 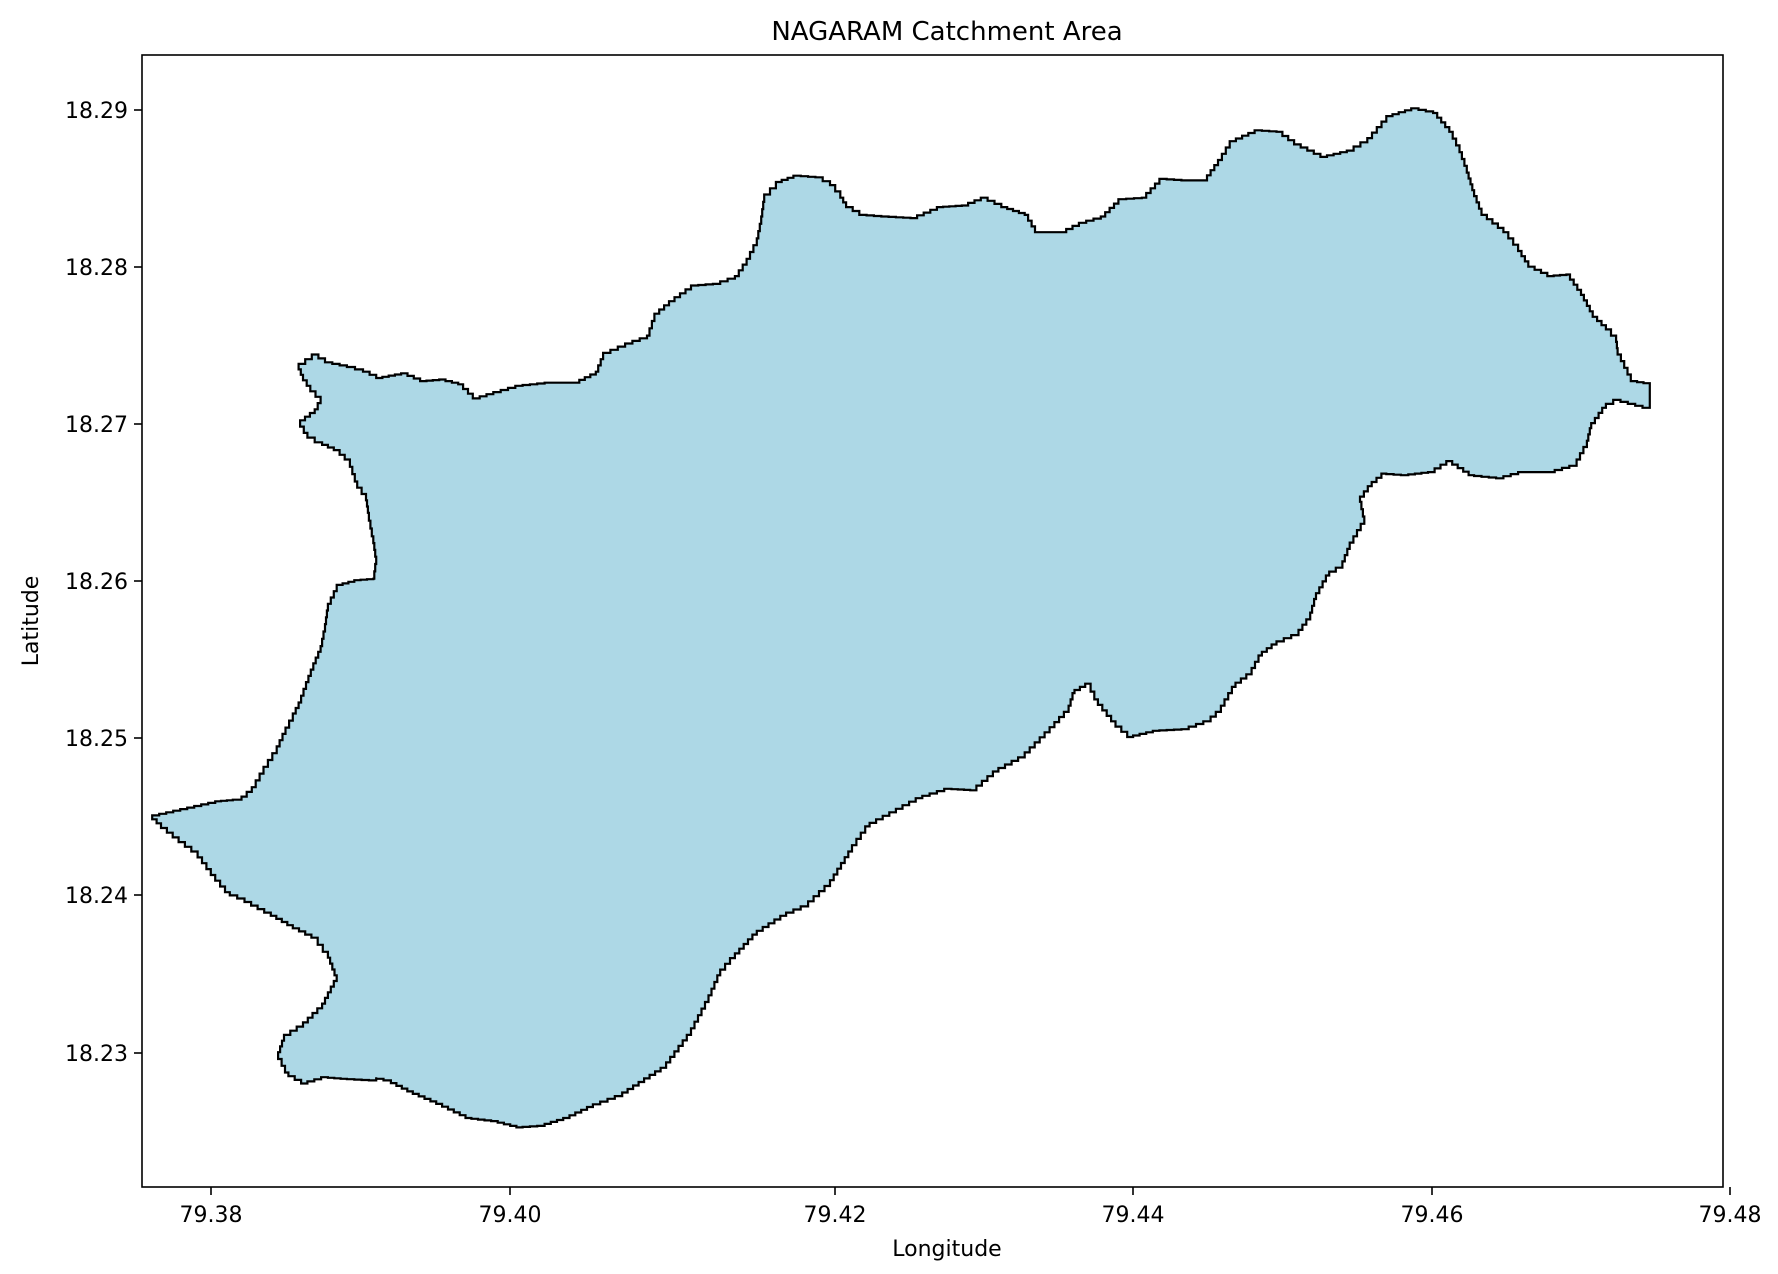 What do you see at coordinates (946, 1249) in the screenshot?
I see `x-axis-label: Longitude` at bounding box center [946, 1249].